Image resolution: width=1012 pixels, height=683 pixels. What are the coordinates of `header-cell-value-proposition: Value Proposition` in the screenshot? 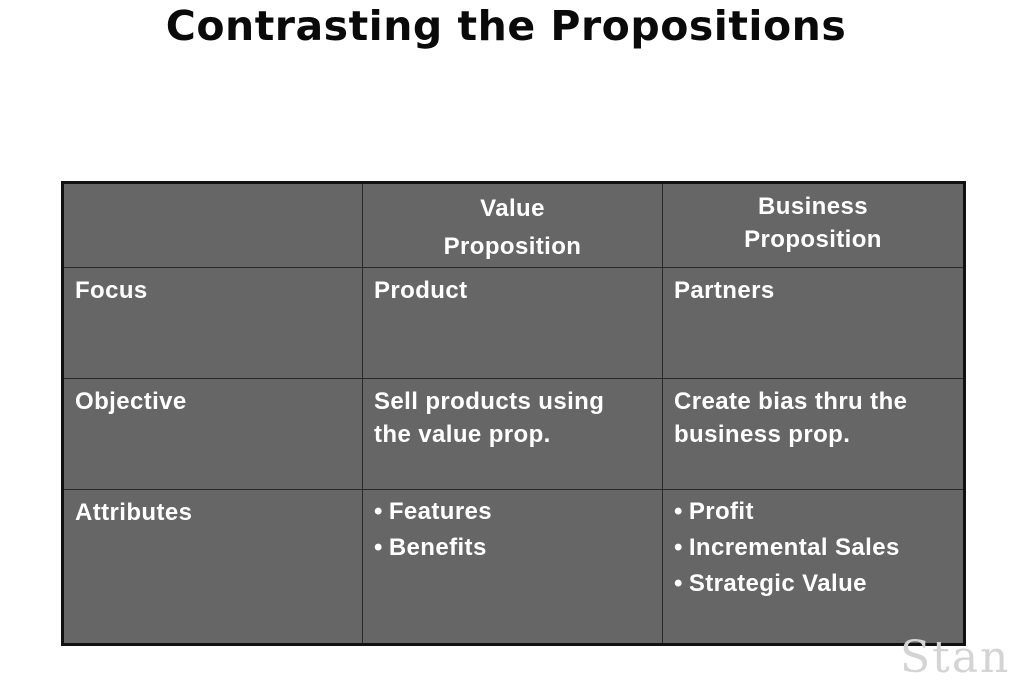 It's located at (512, 225).